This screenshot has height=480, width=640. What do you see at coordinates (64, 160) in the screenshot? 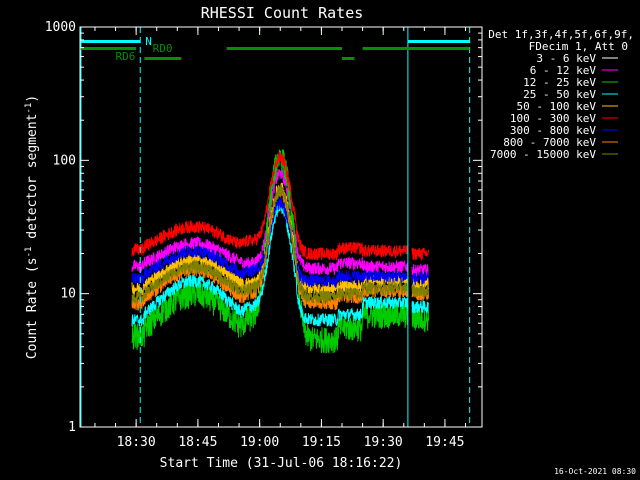
I see `y-tick-label: 100` at bounding box center [64, 160].